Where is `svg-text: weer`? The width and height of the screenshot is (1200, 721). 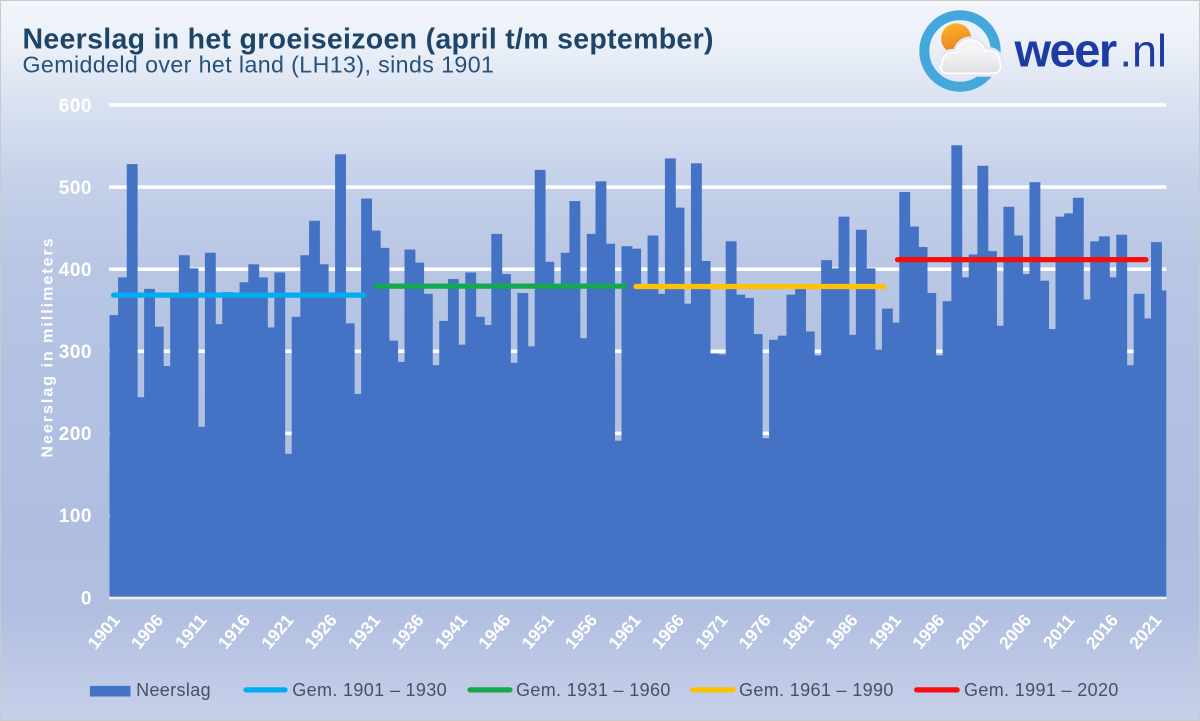 svg-text: weer is located at coordinates (1065, 50).